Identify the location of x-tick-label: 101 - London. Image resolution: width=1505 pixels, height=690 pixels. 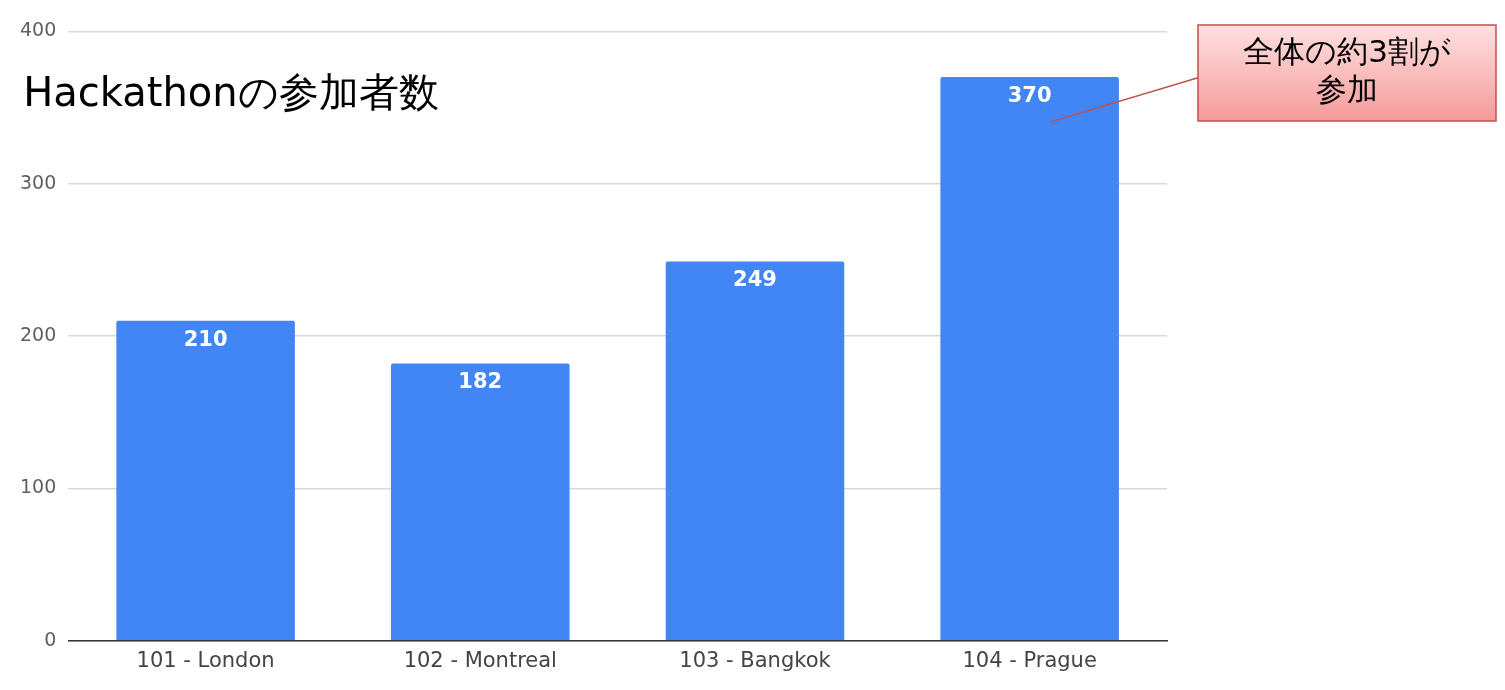
(205, 659).